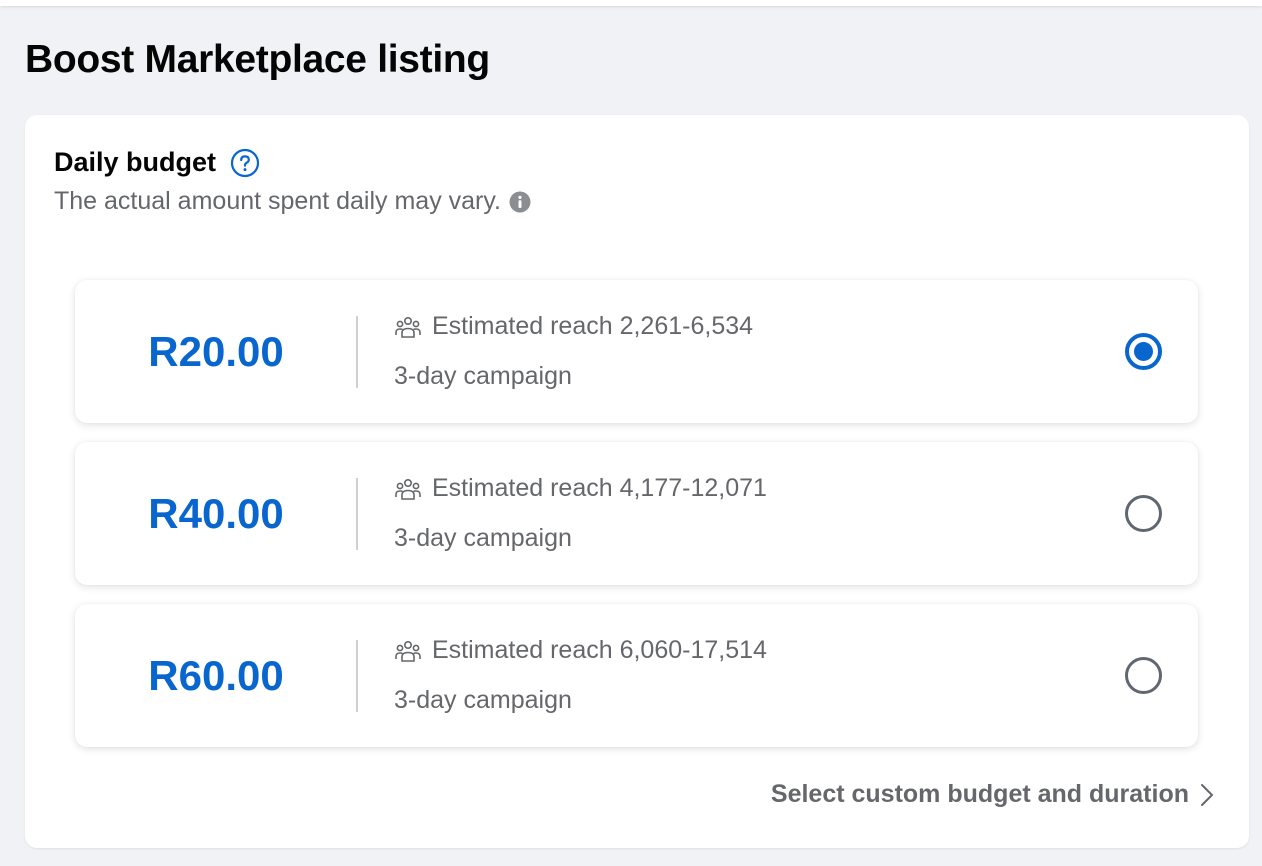 The height and width of the screenshot is (866, 1262). I want to click on estimated-reach: Estimated reach 2,261-6,534, so click(573, 326).